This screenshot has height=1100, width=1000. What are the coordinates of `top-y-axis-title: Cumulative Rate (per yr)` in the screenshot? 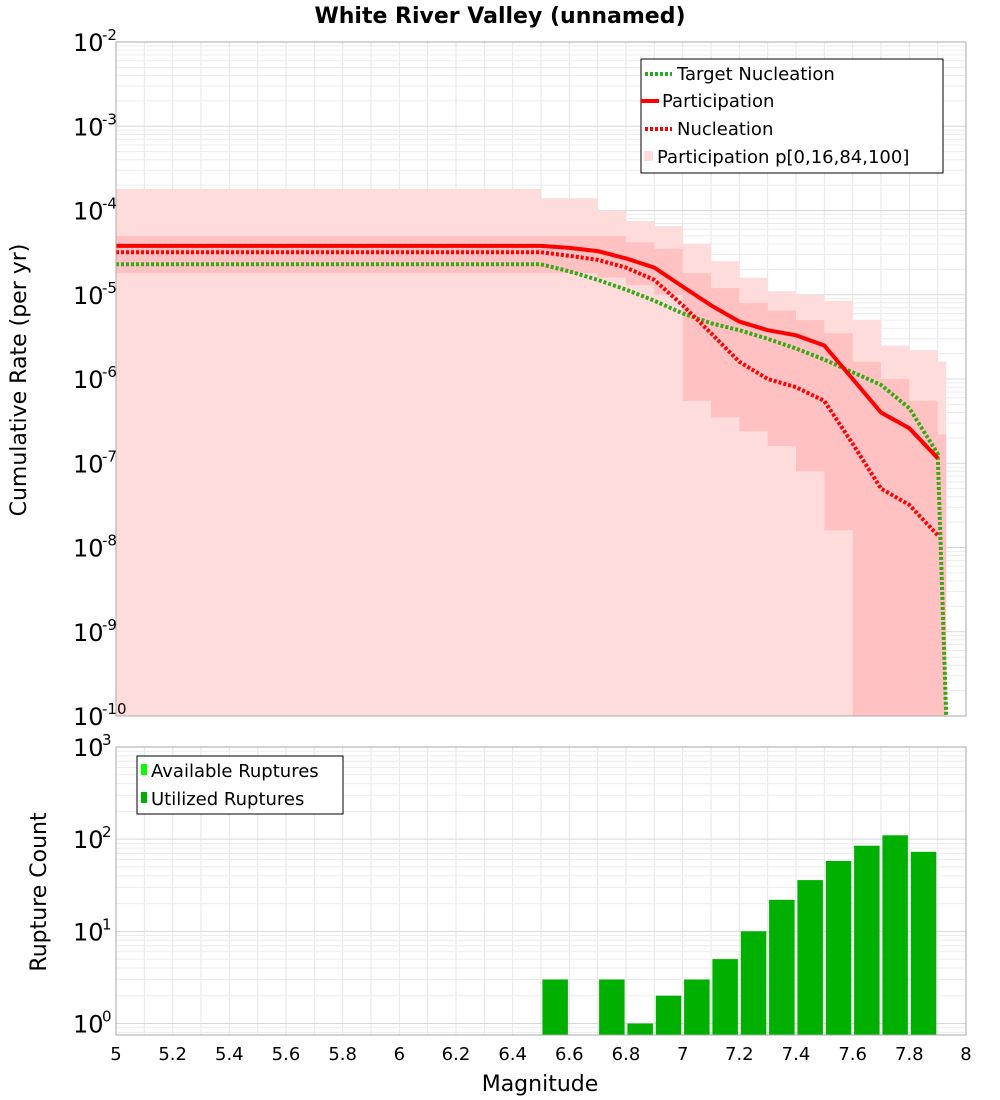 It's located at (19, 380).